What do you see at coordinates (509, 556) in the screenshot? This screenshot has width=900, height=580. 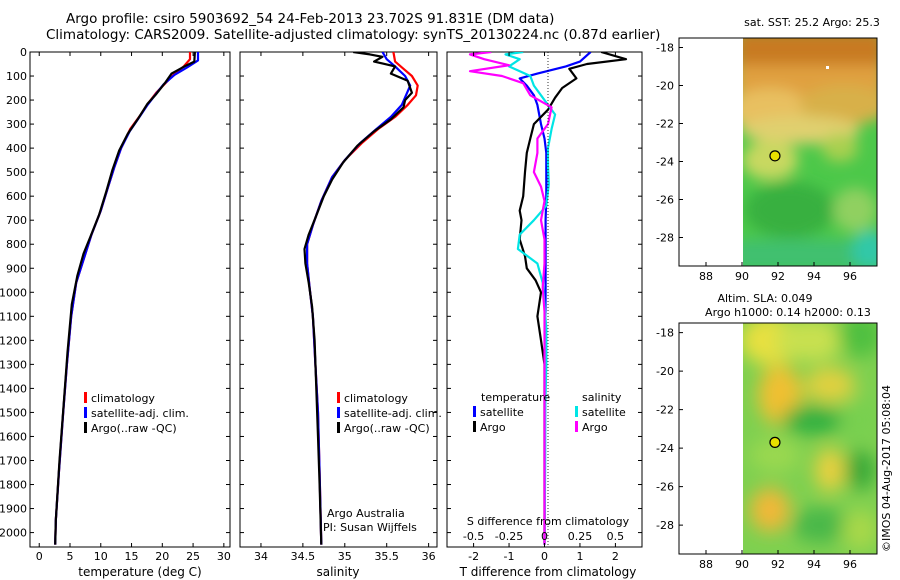 I see `x-tick-label: -1` at bounding box center [509, 556].